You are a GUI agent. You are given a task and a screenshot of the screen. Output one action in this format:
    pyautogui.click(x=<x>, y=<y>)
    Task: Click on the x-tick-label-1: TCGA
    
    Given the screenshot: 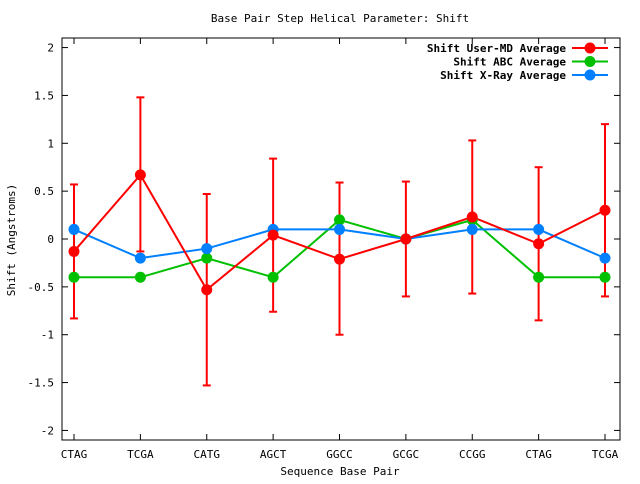 What is the action you would take?
    pyautogui.click(x=140, y=454)
    